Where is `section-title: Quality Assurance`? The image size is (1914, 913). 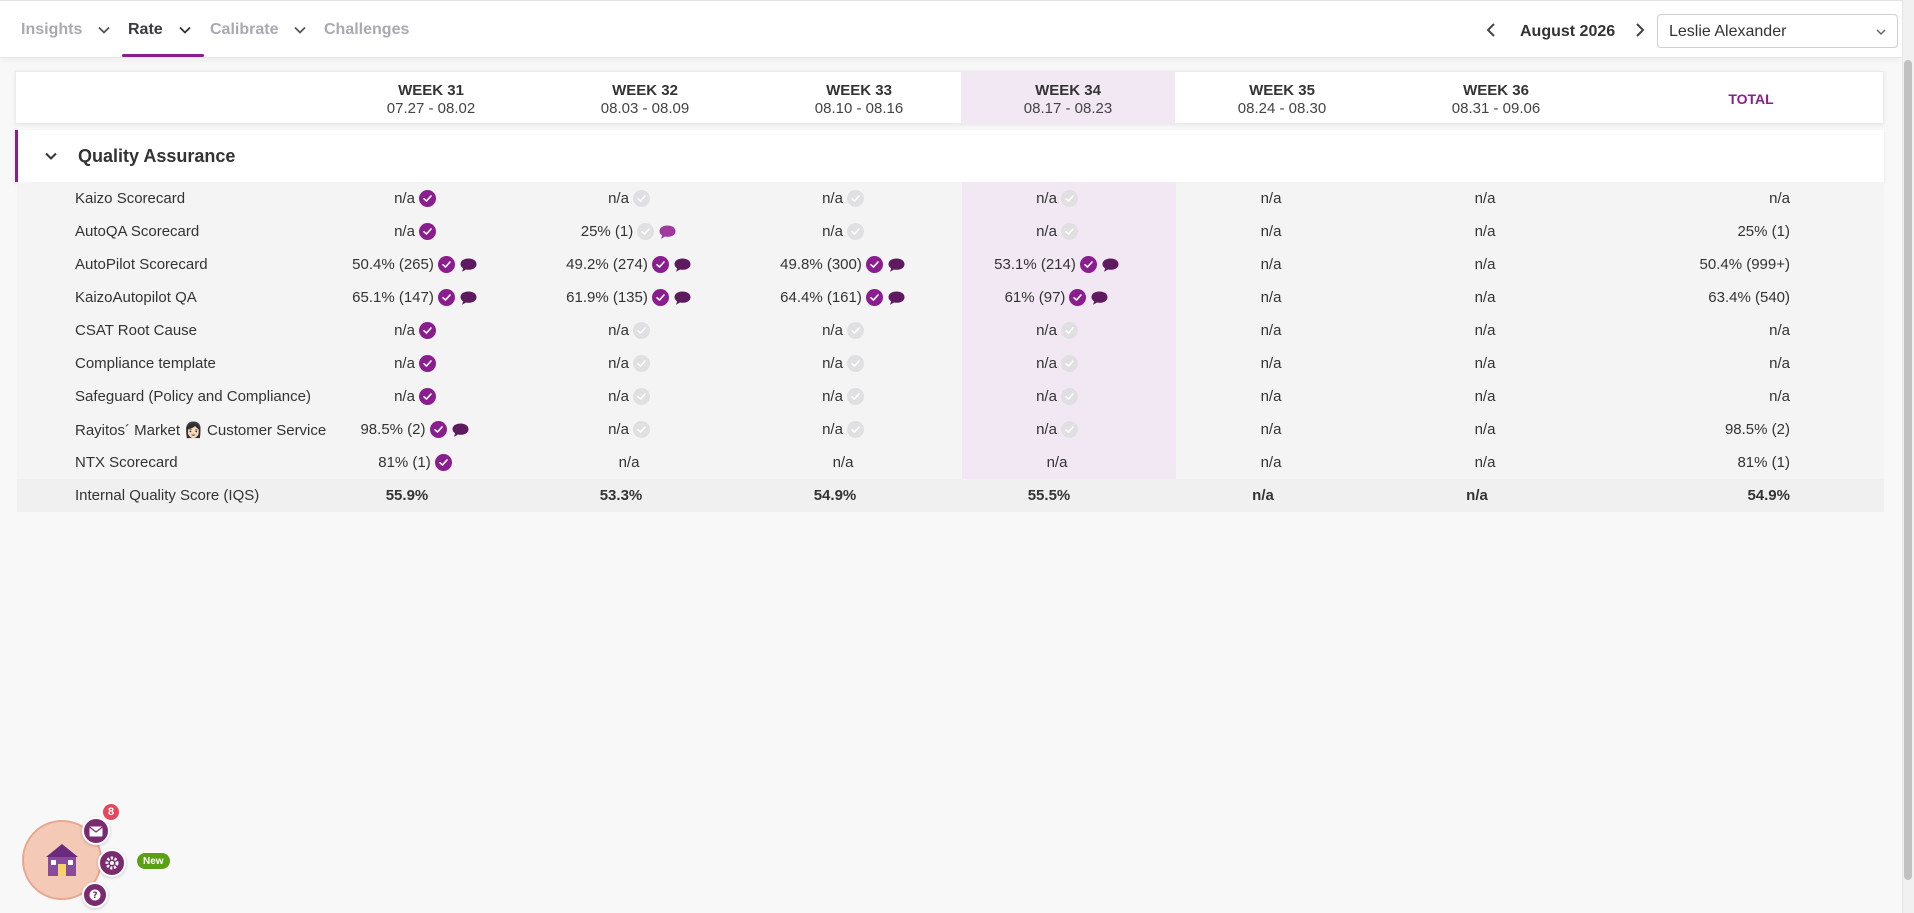 section-title: Quality Assurance is located at coordinates (157, 155).